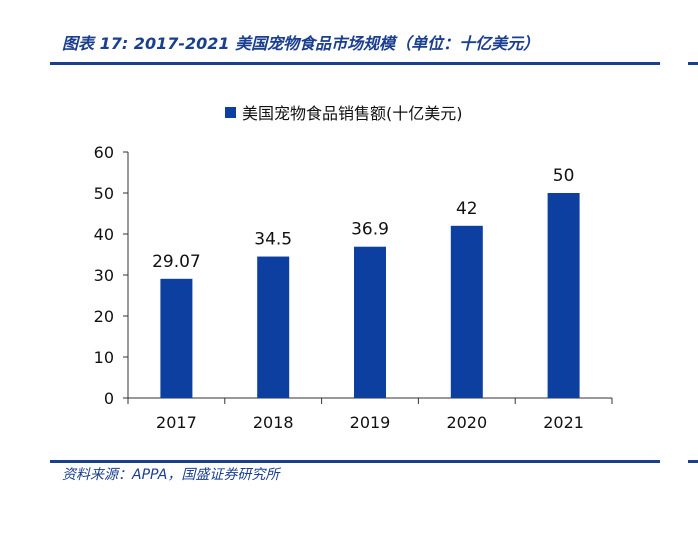 Image resolution: width=698 pixels, height=557 pixels. Describe the element at coordinates (104, 357) in the screenshot. I see `y-tick-label: 10` at that location.